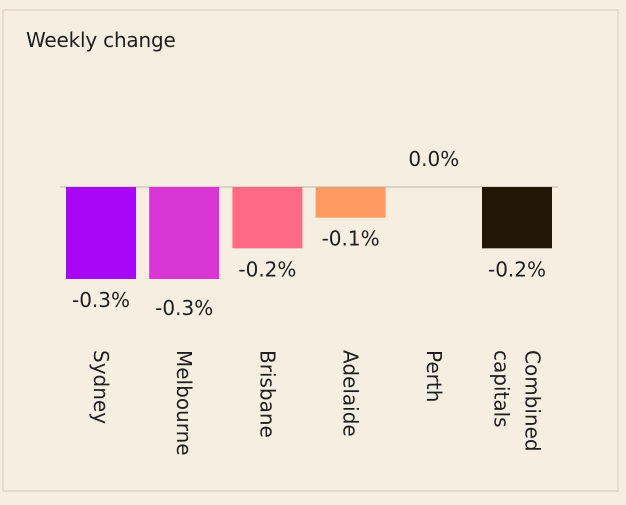 The image size is (626, 505). What do you see at coordinates (184, 403) in the screenshot?
I see `category-label: Melbourne` at bounding box center [184, 403].